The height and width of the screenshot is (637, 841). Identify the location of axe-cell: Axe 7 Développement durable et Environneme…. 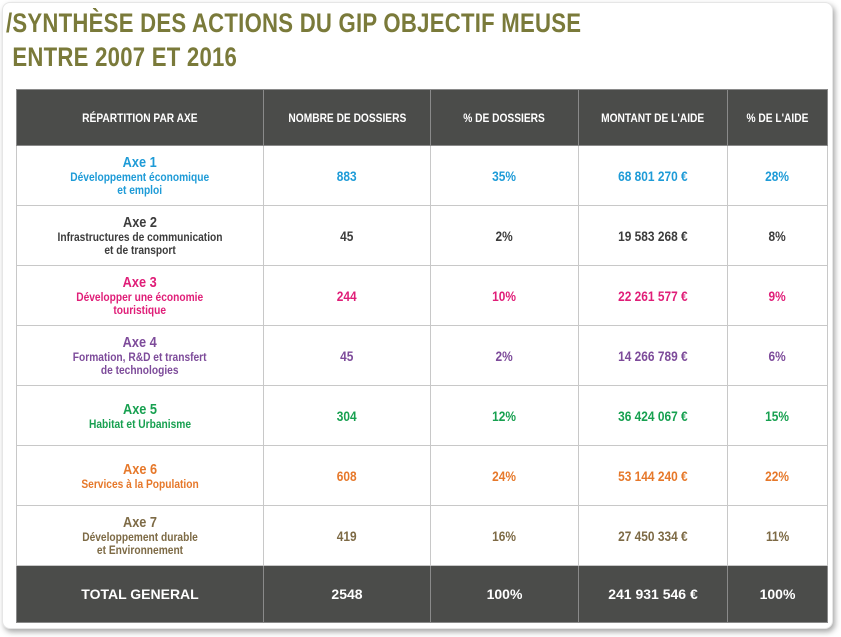
(140, 535).